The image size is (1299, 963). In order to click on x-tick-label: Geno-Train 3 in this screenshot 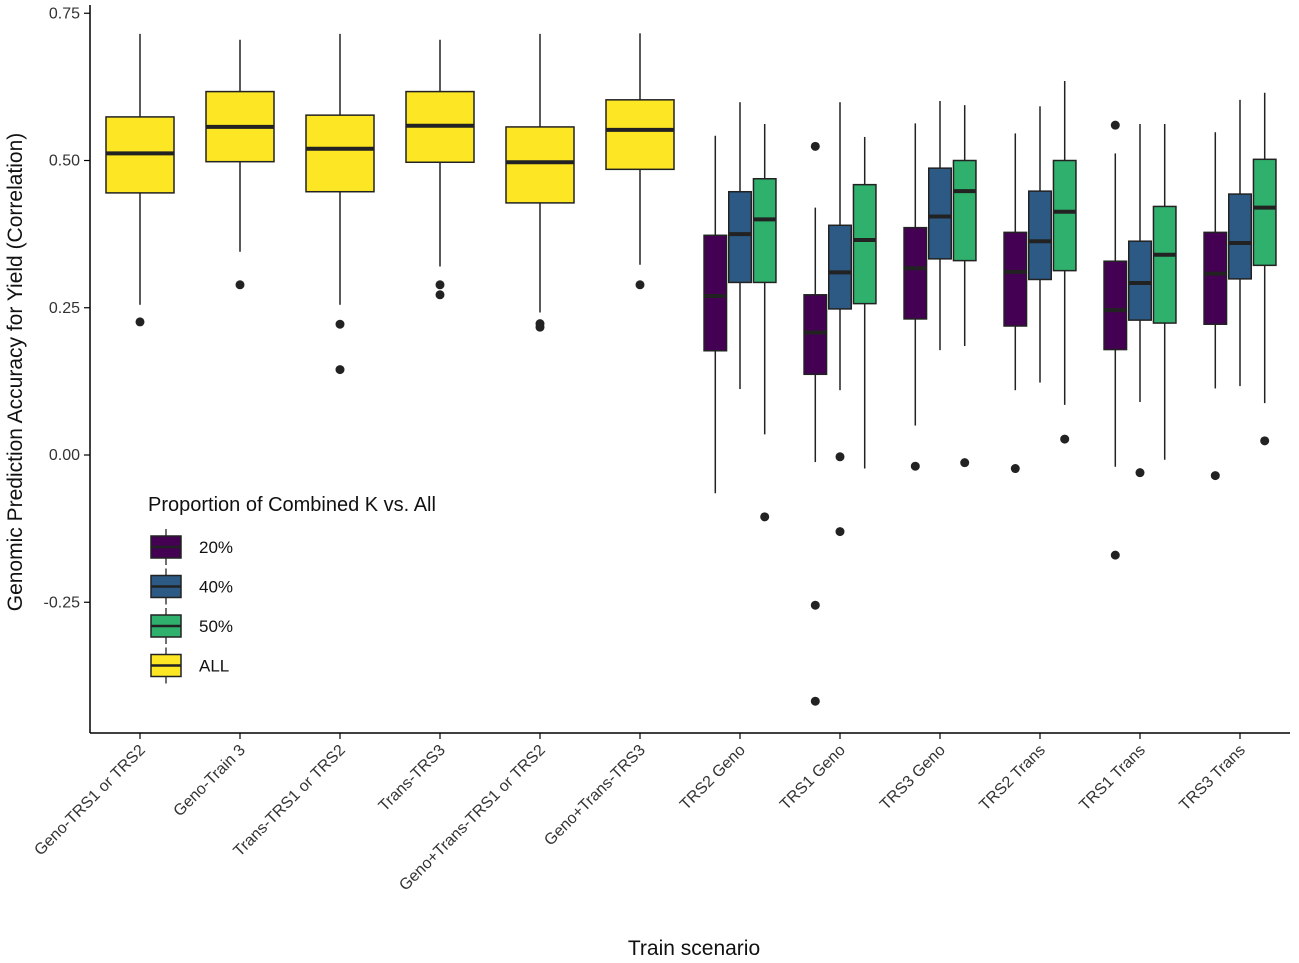, I will do `click(210, 781)`.